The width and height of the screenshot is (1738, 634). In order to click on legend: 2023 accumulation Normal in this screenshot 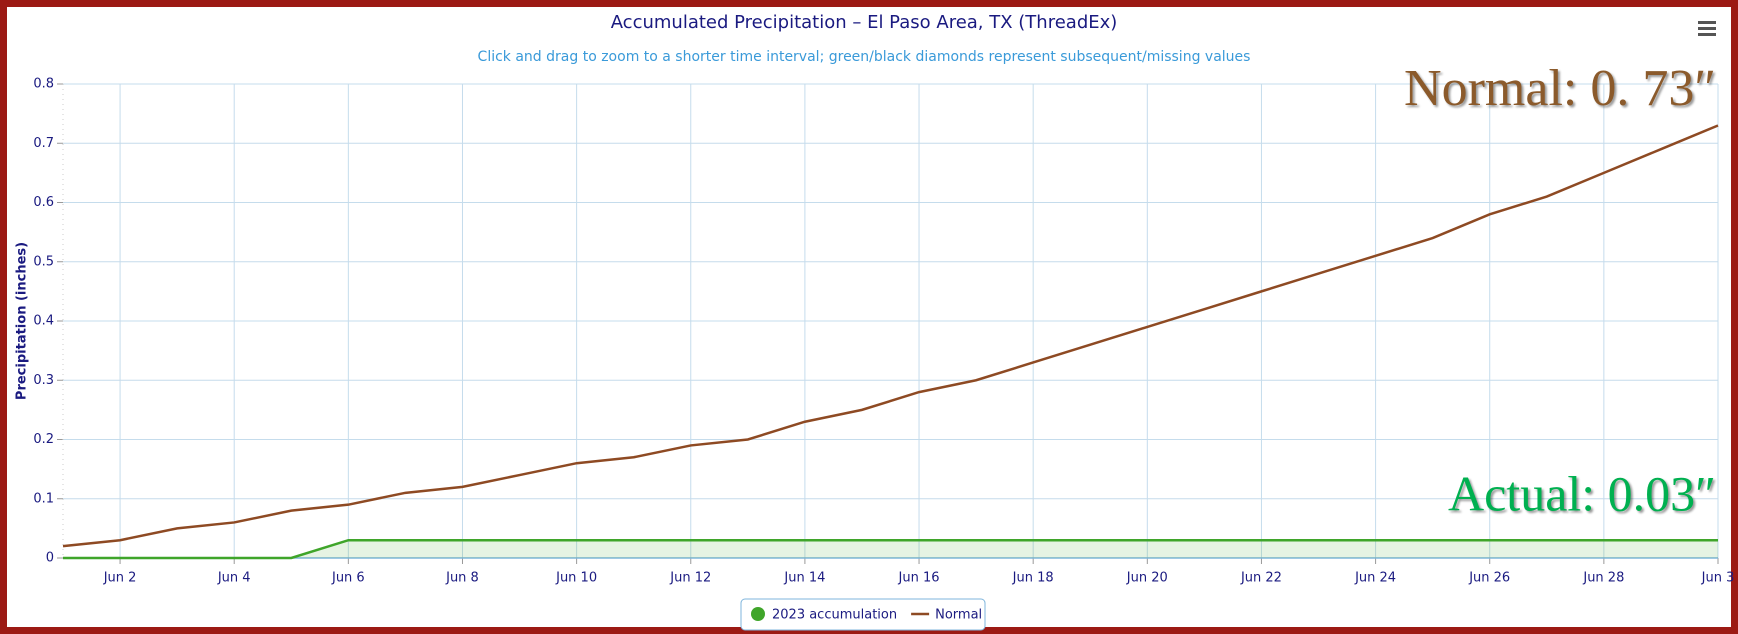, I will do `click(863, 614)`.